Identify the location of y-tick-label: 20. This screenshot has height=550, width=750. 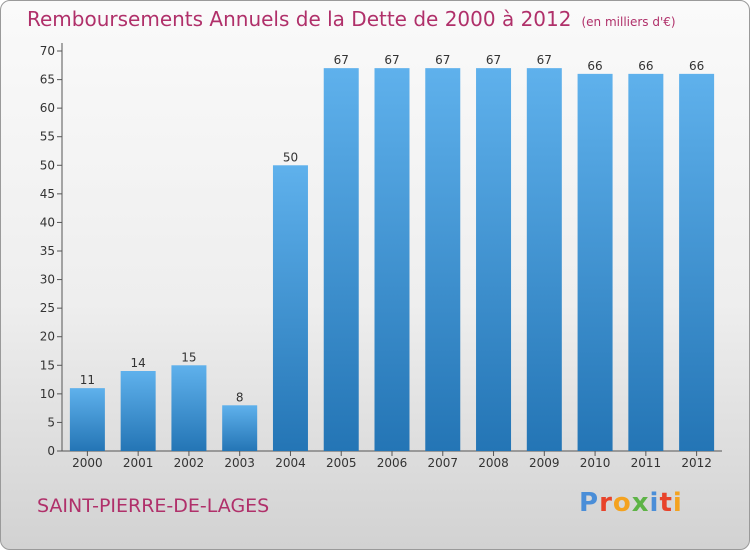
(47, 337).